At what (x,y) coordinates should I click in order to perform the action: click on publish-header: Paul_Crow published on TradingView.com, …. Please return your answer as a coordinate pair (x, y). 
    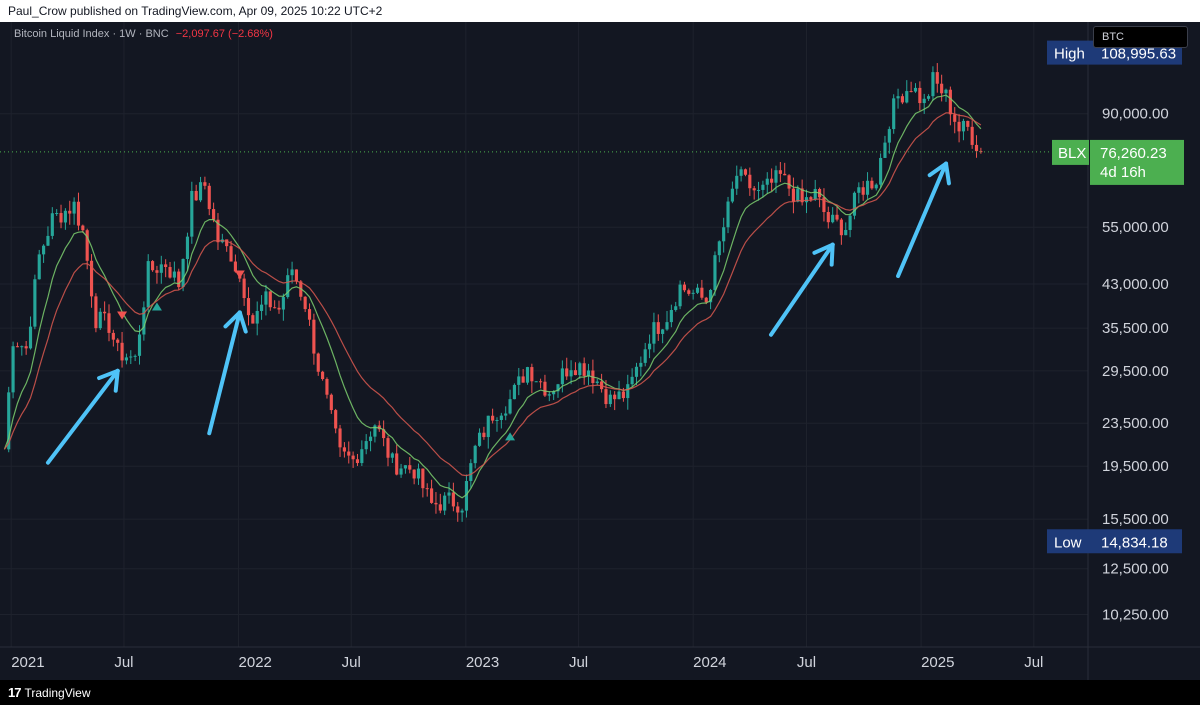
    Looking at the image, I should click on (600, 11).